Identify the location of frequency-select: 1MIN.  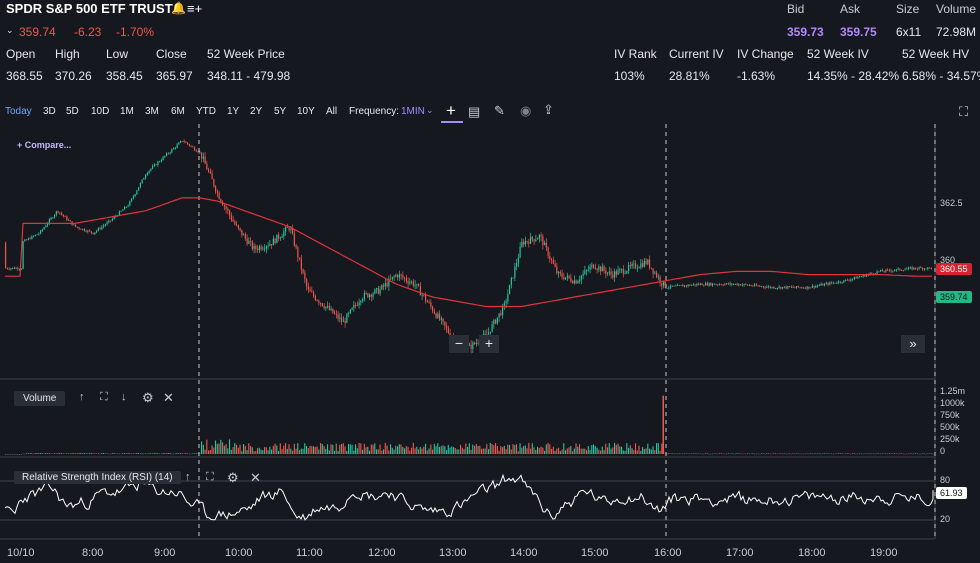
(413, 111).